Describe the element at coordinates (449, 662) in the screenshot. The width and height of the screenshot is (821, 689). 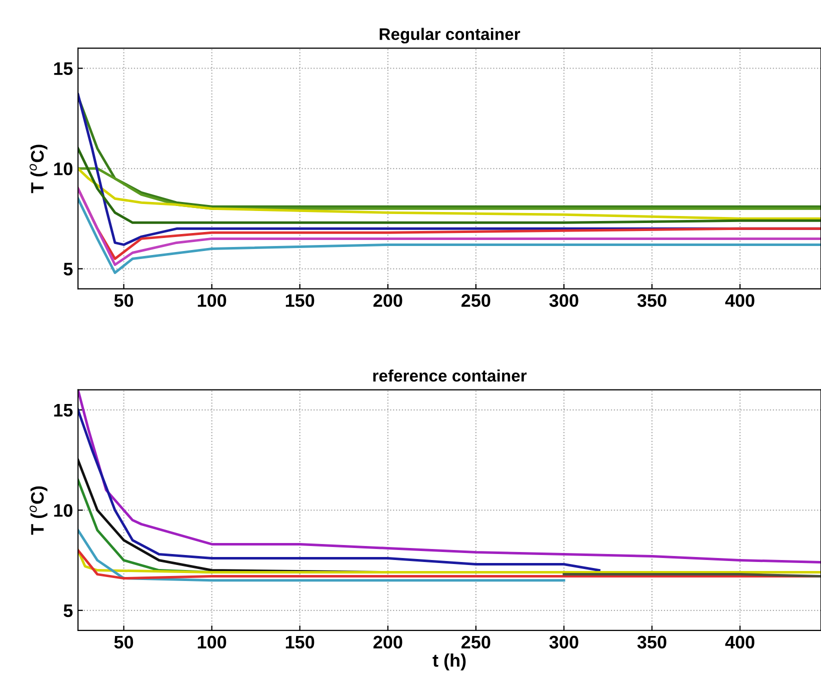
I see `x-axis-title: t (h)` at that location.